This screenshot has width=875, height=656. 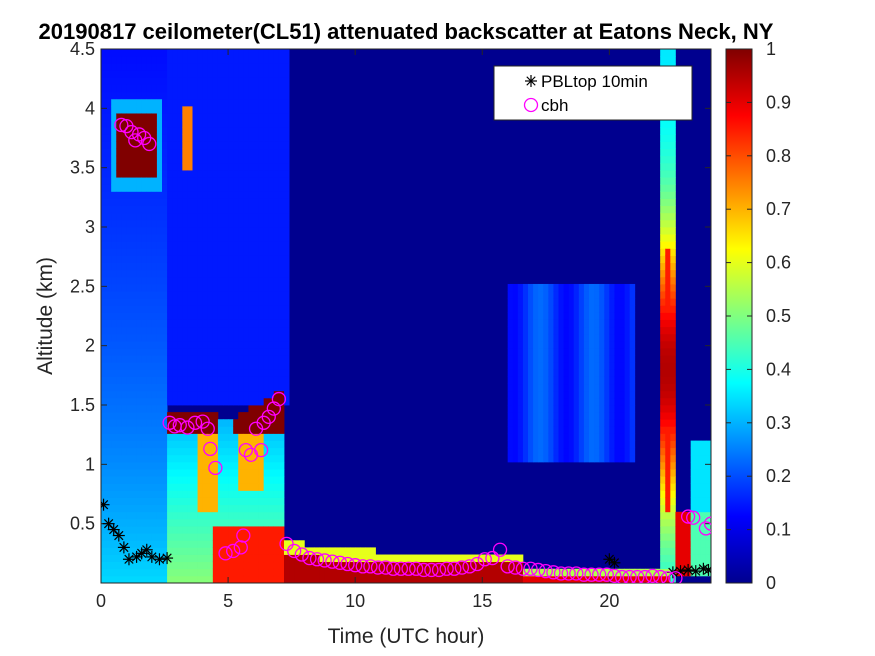 I want to click on y-tick-label: 4.5, so click(x=82, y=49).